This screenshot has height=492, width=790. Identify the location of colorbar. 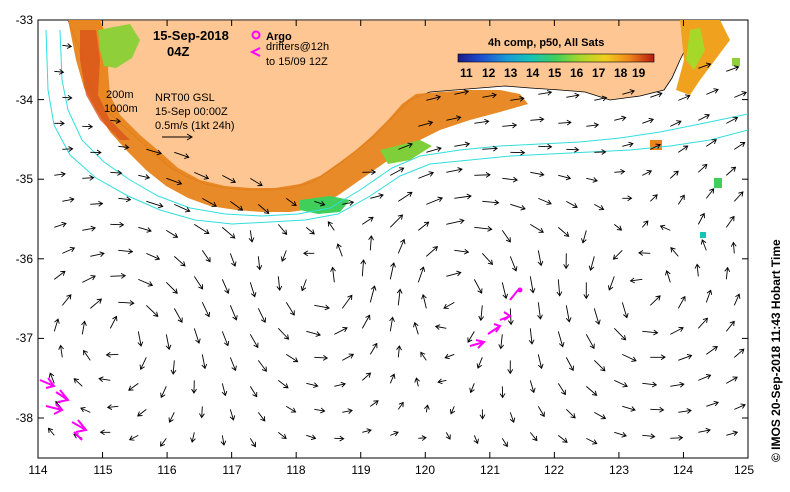
(556, 58).